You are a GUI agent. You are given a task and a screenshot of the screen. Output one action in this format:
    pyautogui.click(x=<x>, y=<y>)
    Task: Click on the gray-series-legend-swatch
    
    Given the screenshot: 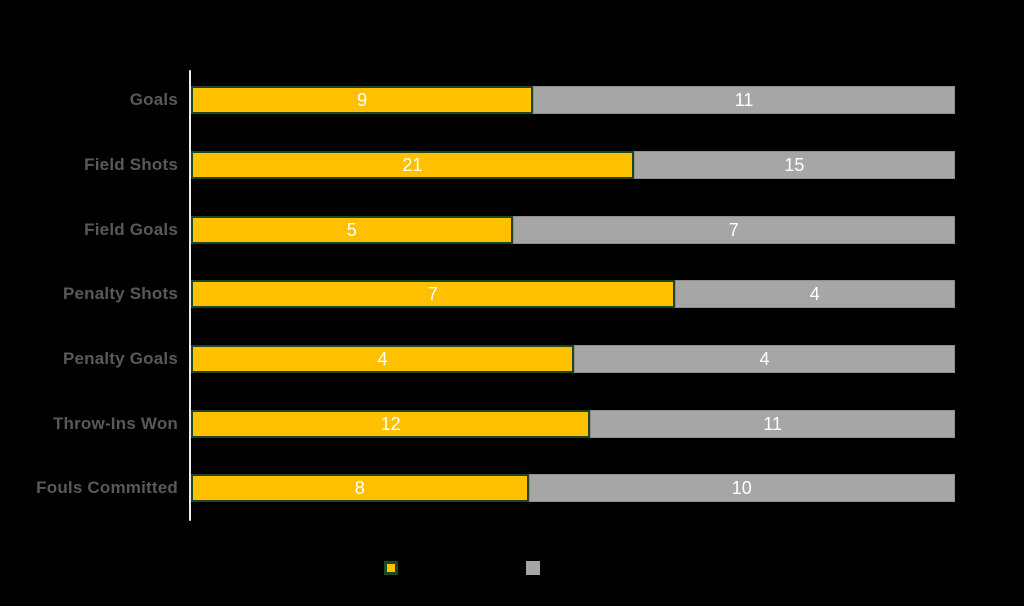 What is the action you would take?
    pyautogui.click(x=533, y=568)
    